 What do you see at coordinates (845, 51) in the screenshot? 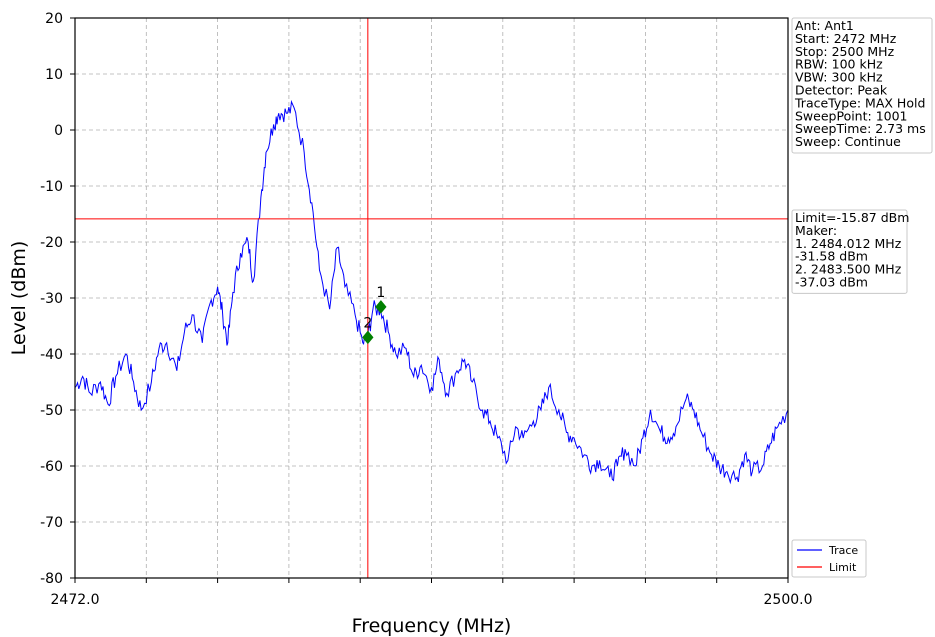
I see `info-box-line: Stop: 2500 MHz` at bounding box center [845, 51].